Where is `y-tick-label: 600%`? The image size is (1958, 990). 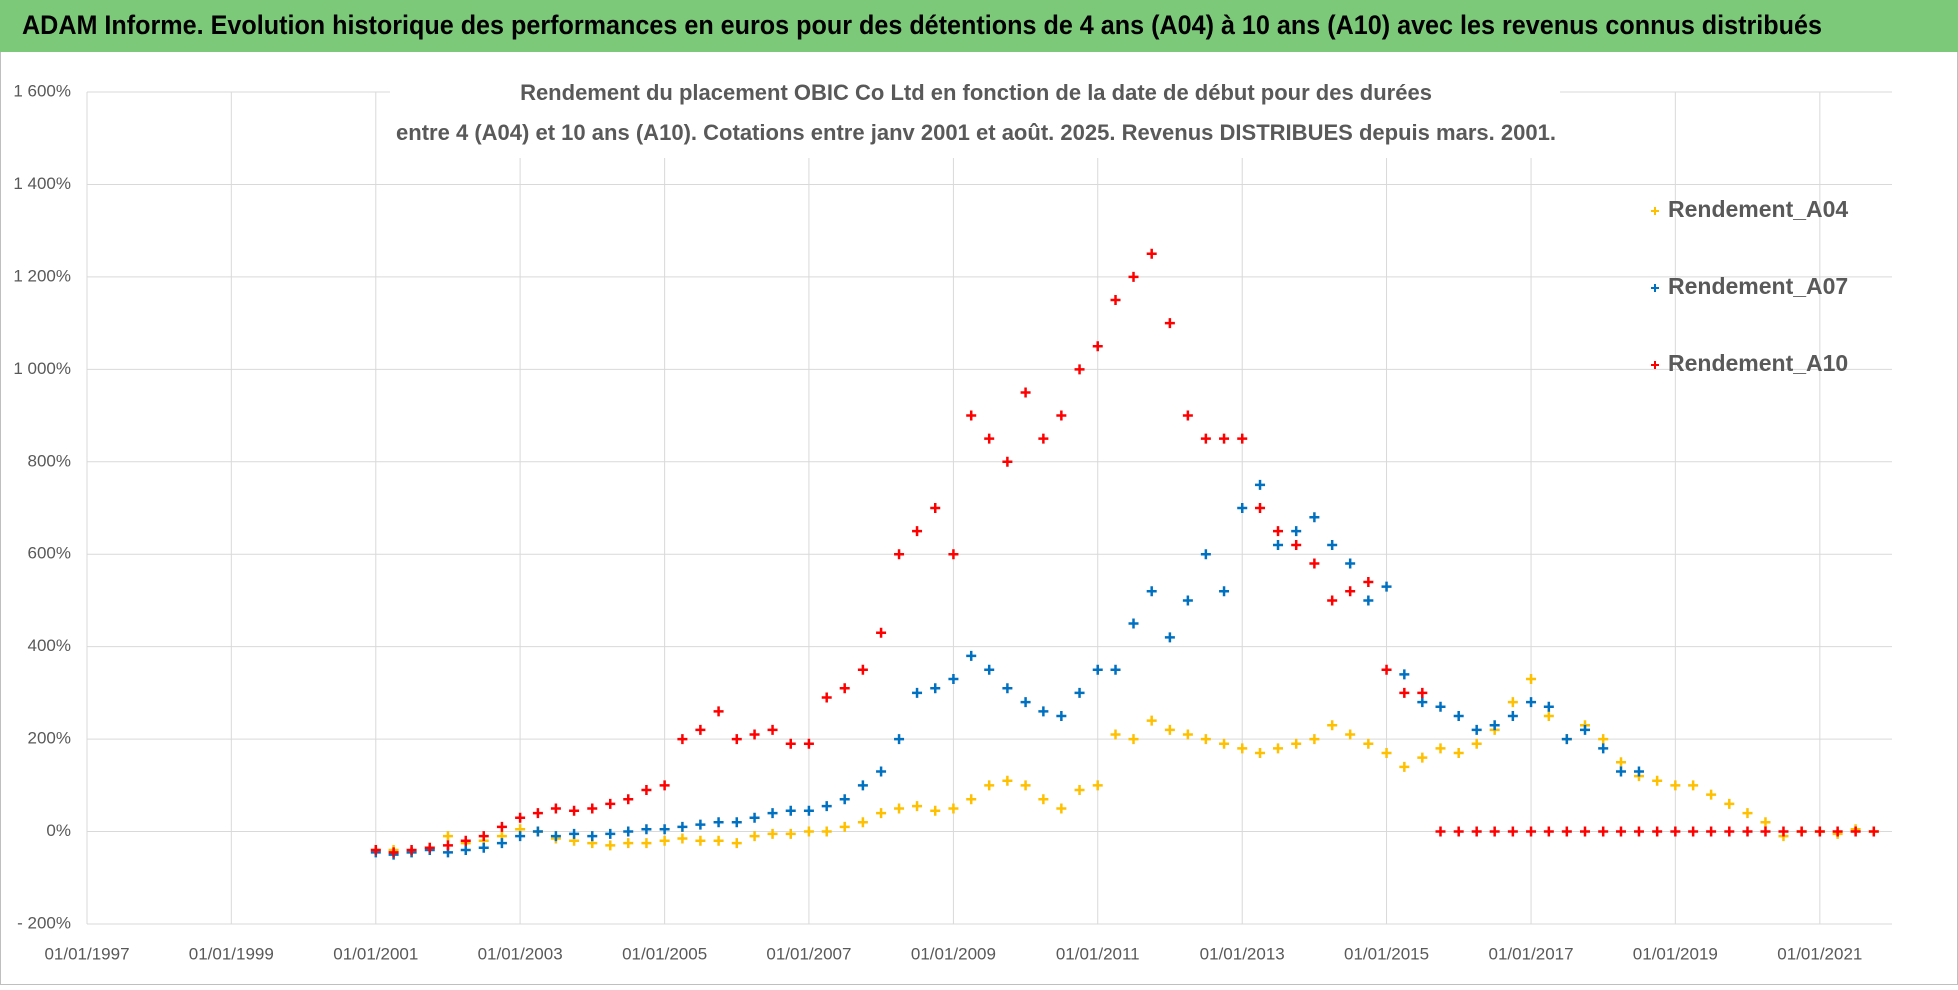
y-tick-label: 600% is located at coordinates (49, 553).